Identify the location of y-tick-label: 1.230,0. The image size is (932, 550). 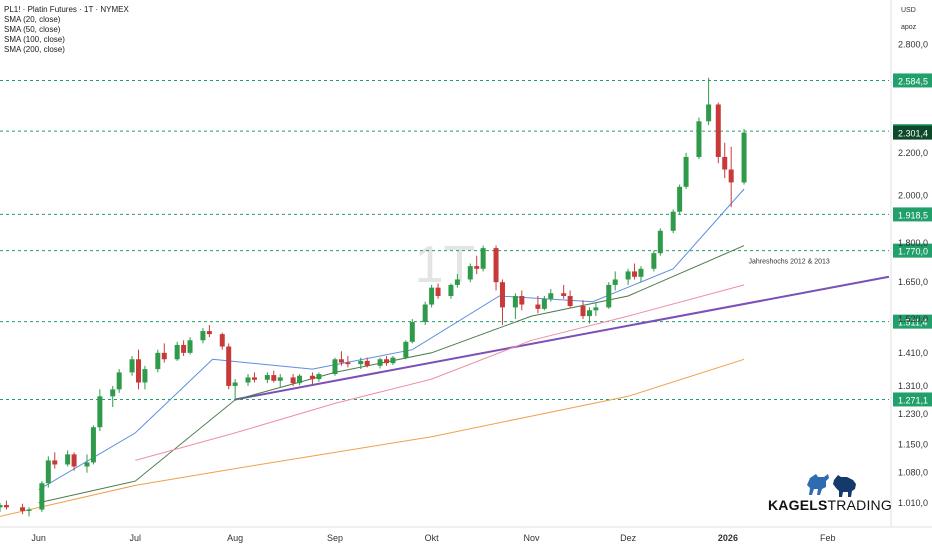
(913, 414).